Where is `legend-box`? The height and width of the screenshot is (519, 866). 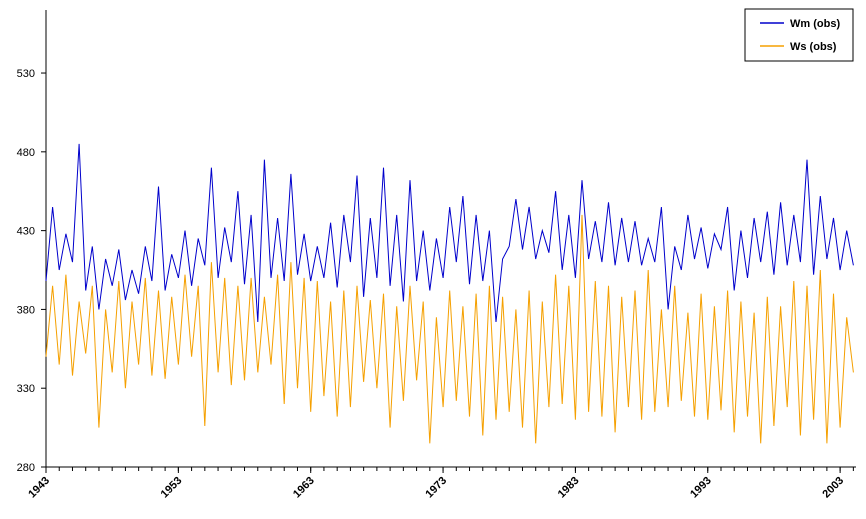 legend-box is located at coordinates (799, 35).